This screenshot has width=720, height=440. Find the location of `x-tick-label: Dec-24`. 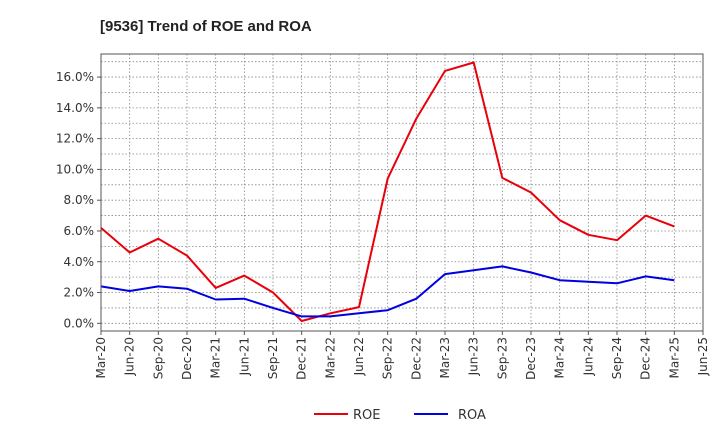

x-tick-label: Dec-24 is located at coordinates (646, 358).